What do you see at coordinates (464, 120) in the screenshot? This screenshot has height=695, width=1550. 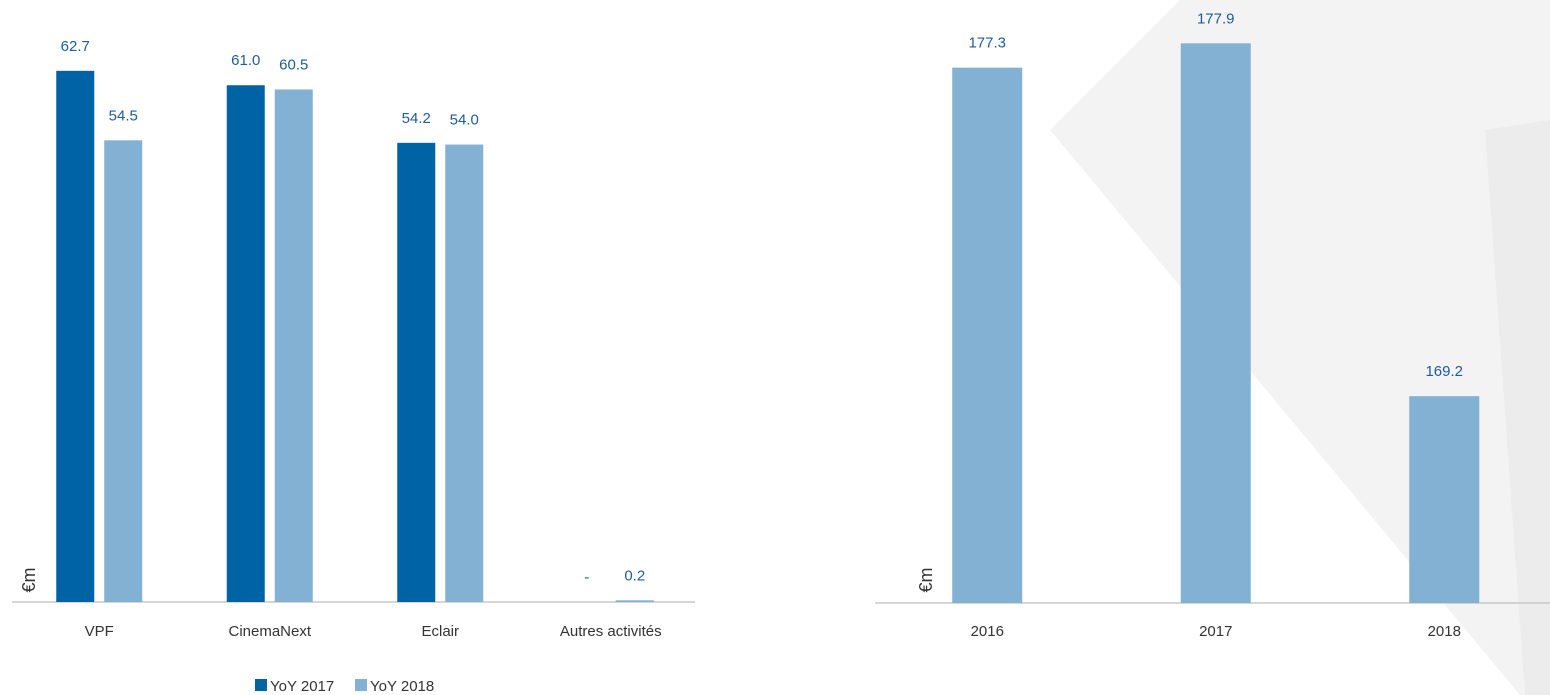 I see `value-label: 54.0` at bounding box center [464, 120].